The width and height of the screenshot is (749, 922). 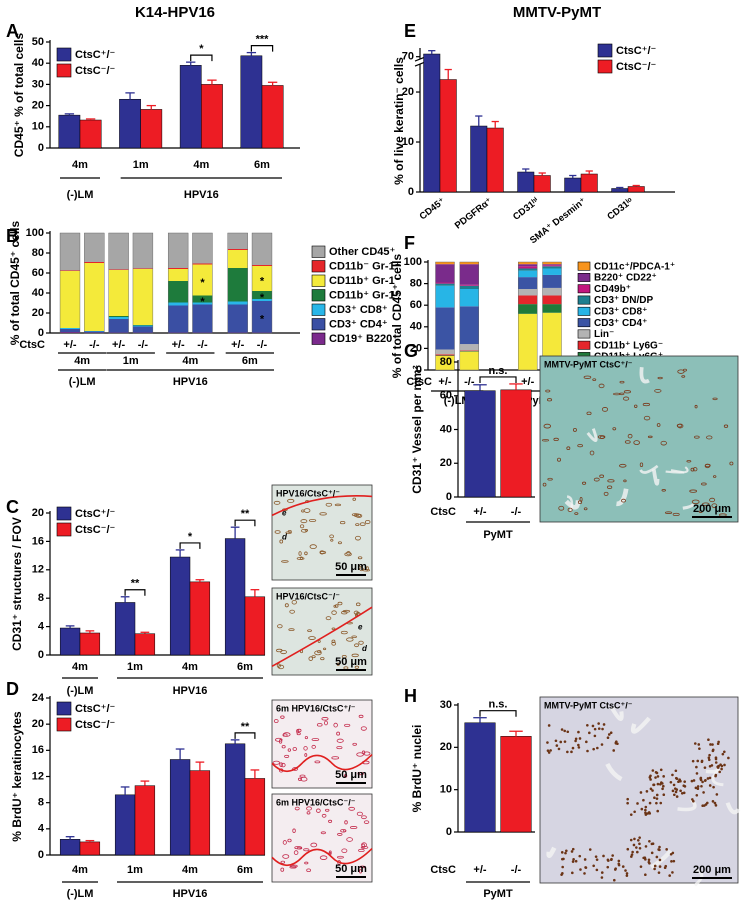 I want to click on panel-letter: A, so click(x=12, y=31).